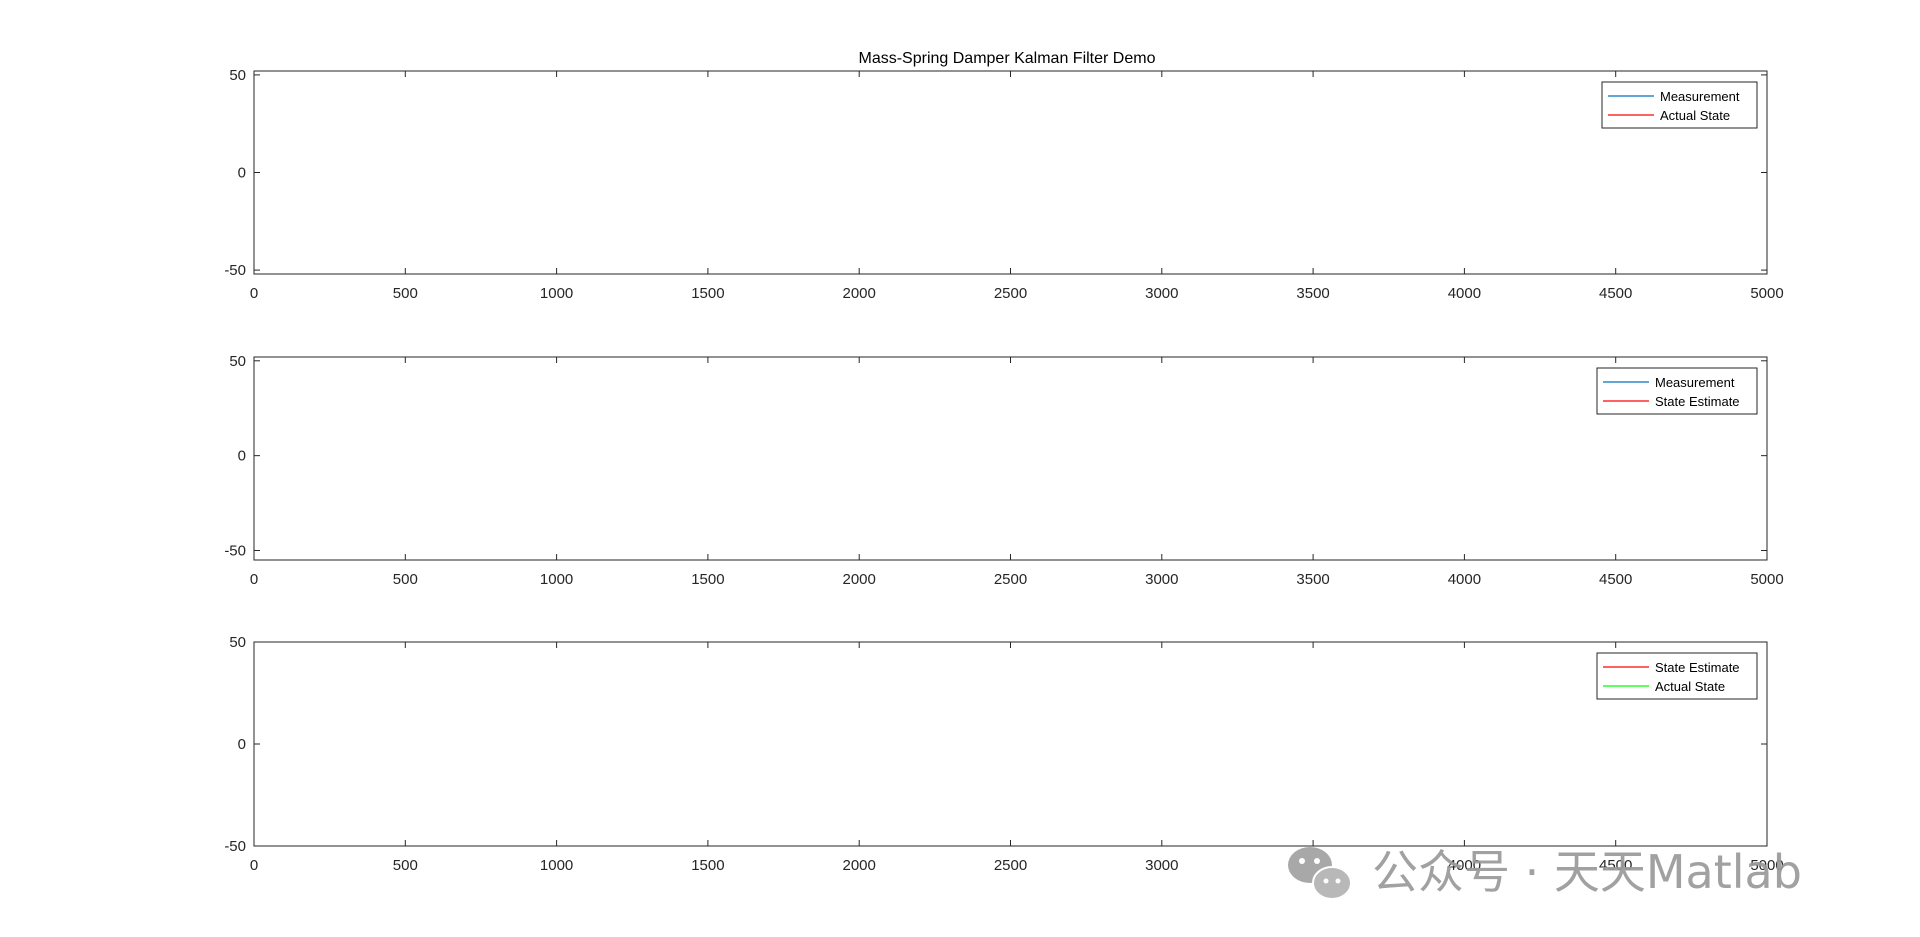 This screenshot has width=1920, height=937. I want to click on legend: State Estimate Actual State, so click(1677, 676).